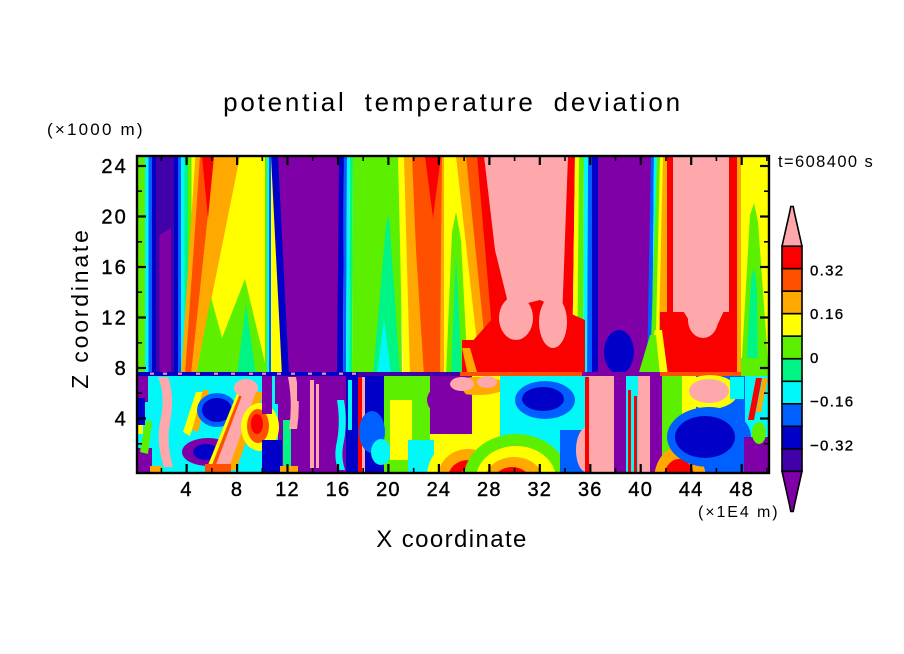  What do you see at coordinates (815, 358) in the screenshot?
I see `svg-text: 0` at bounding box center [815, 358].